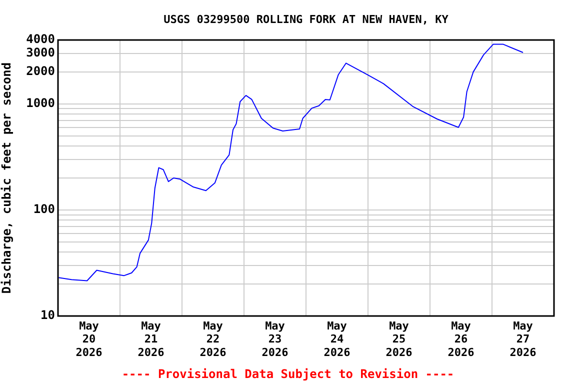 The width and height of the screenshot is (576, 384). I want to click on y-tick-label: 4000, so click(40, 39).